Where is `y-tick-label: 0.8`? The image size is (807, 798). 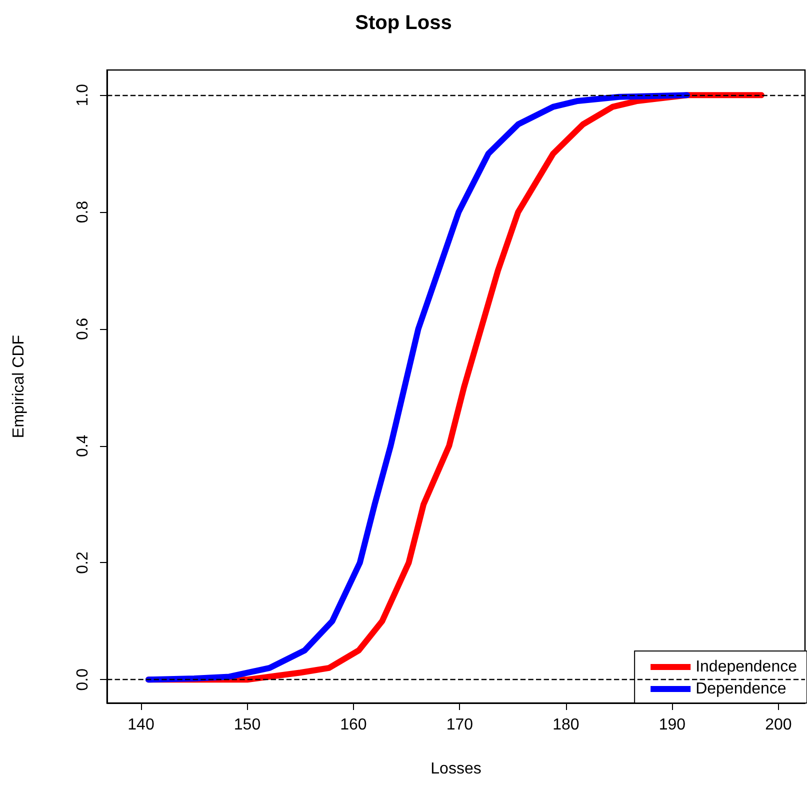
y-tick-label: 0.8 is located at coordinates (83, 212).